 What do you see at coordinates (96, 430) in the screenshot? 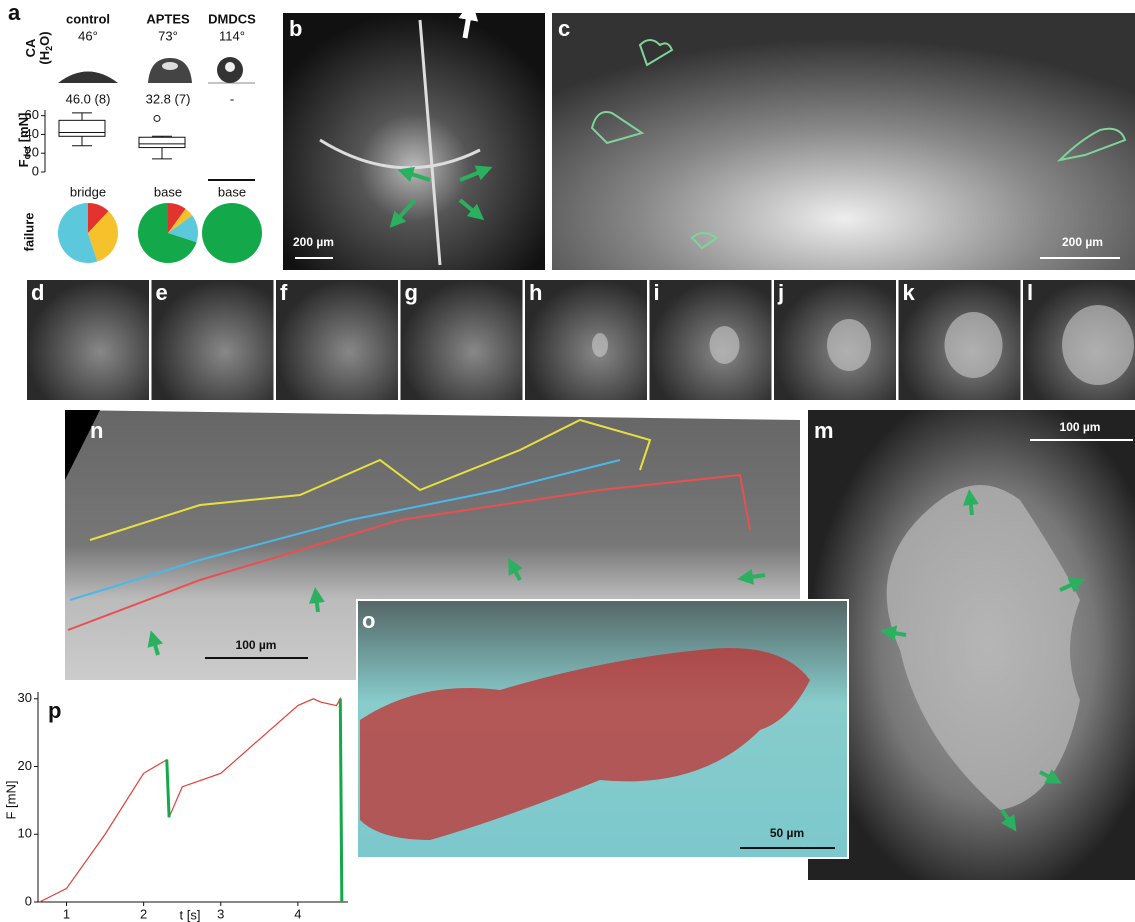
I see `panel-letter: n` at bounding box center [96, 430].